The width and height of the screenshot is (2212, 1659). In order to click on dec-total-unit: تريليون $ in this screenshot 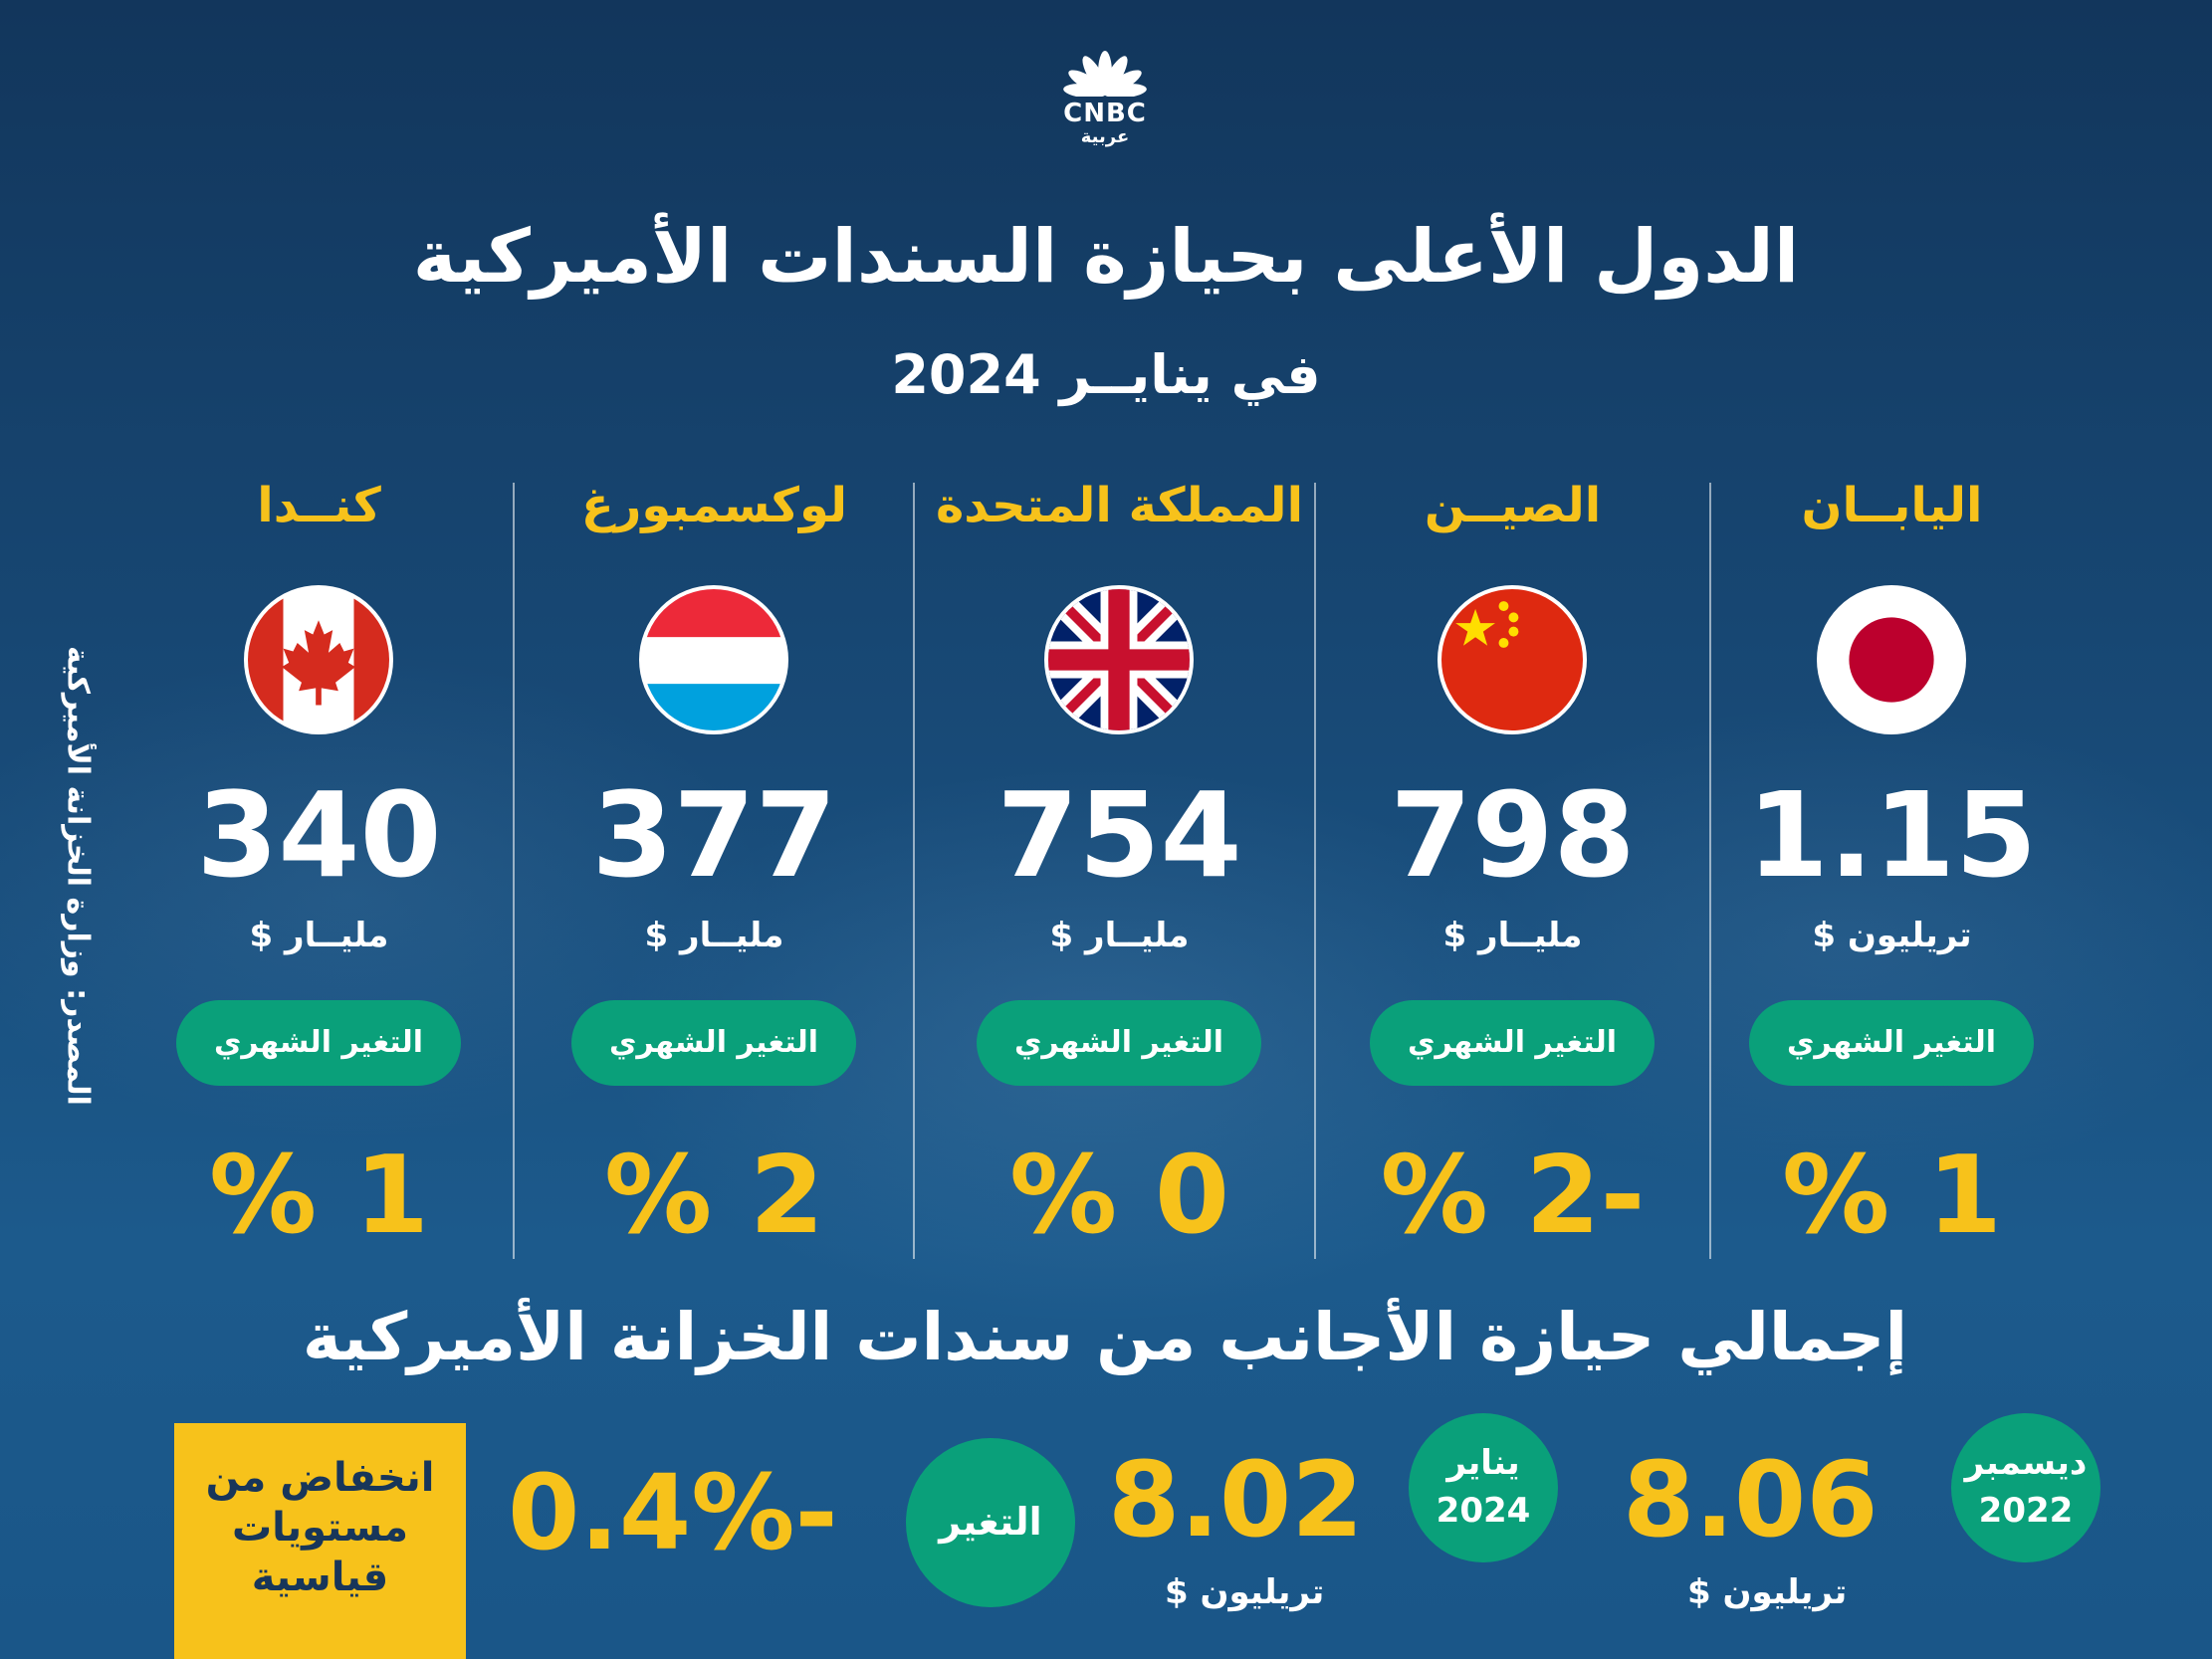, I will do `click(1767, 1592)`.